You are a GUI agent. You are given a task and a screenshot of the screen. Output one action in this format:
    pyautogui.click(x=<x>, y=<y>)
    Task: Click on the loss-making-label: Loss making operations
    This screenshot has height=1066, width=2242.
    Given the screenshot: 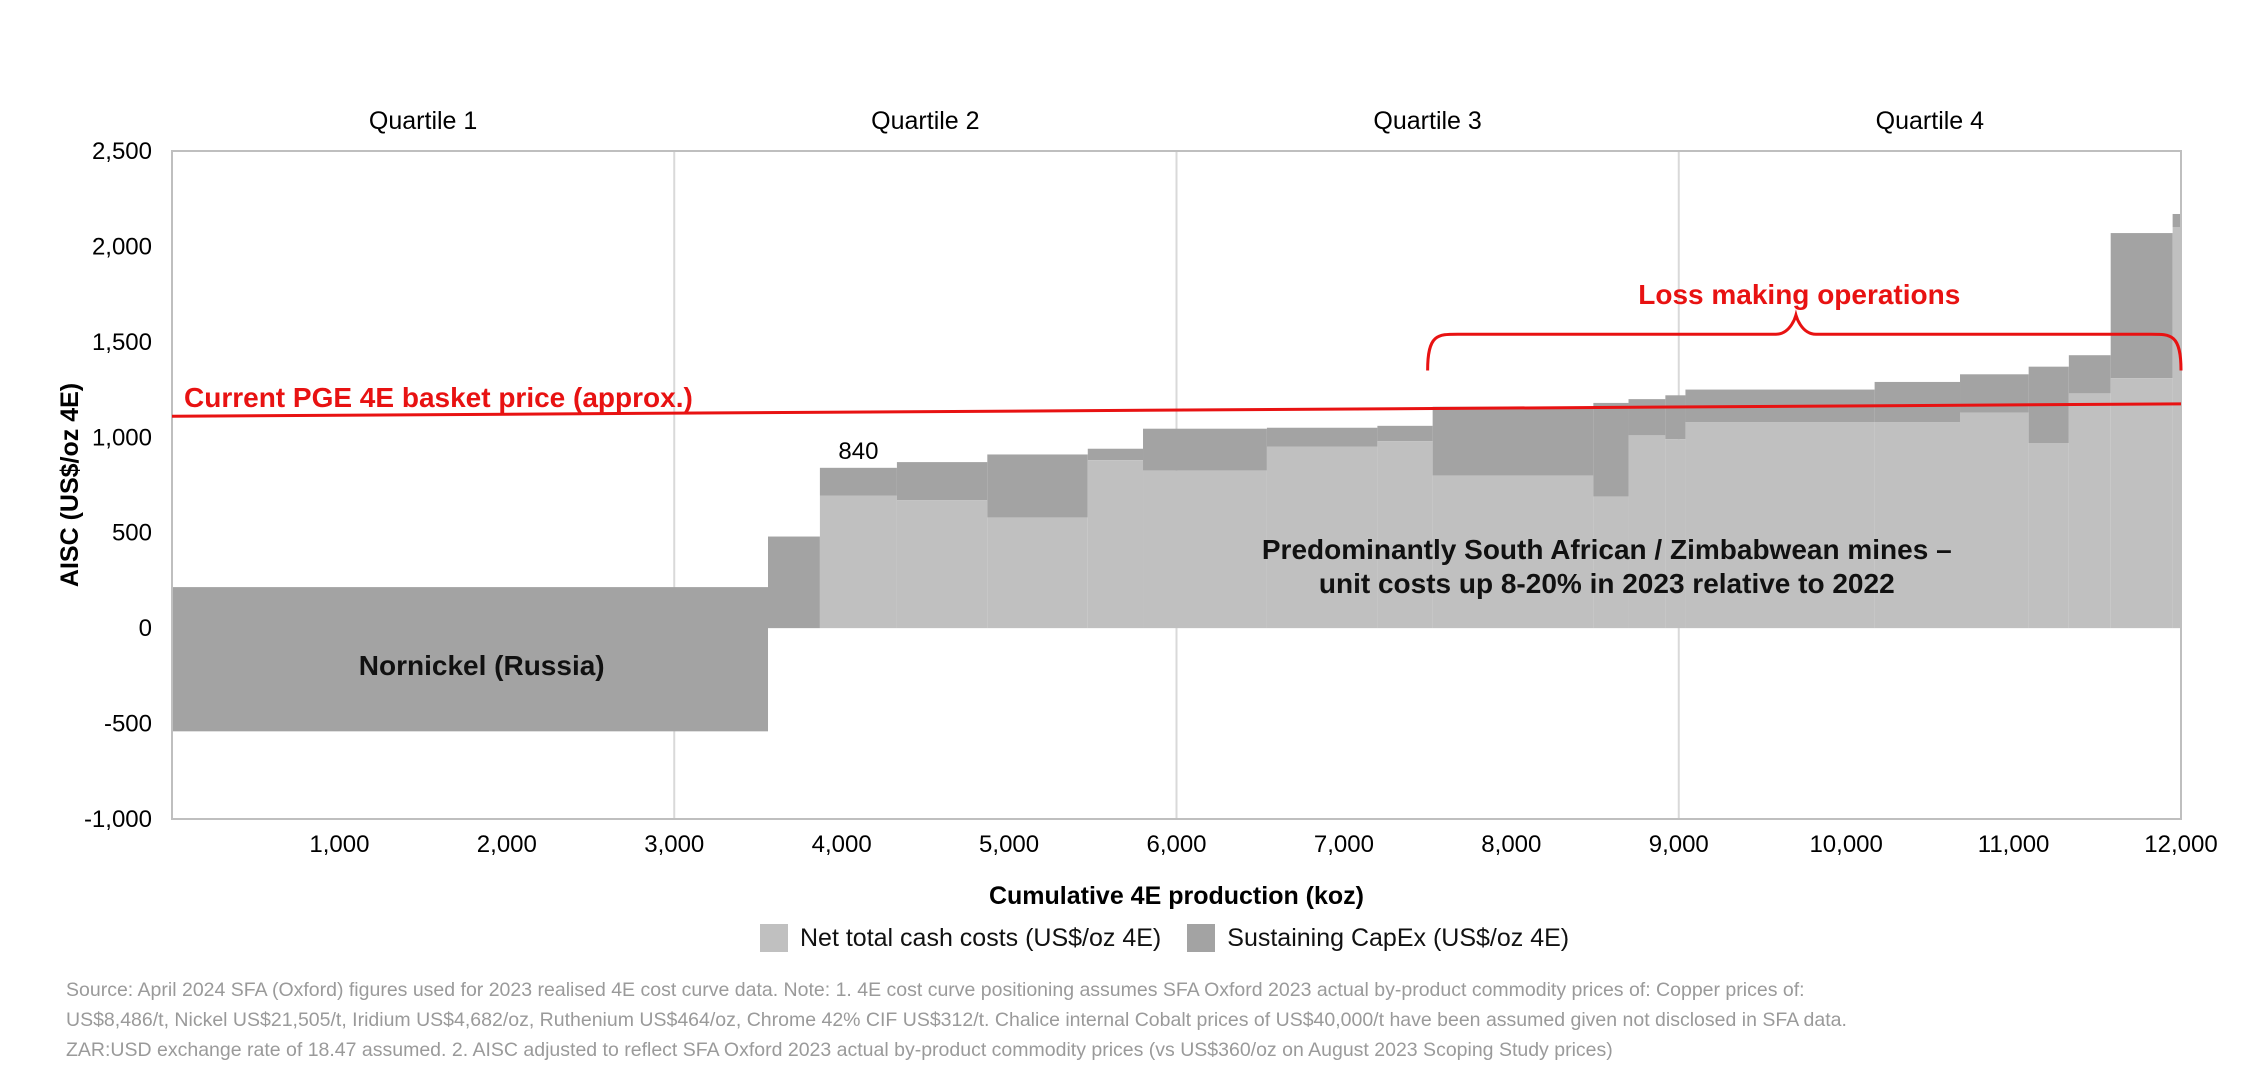 What is the action you would take?
    pyautogui.click(x=1799, y=294)
    